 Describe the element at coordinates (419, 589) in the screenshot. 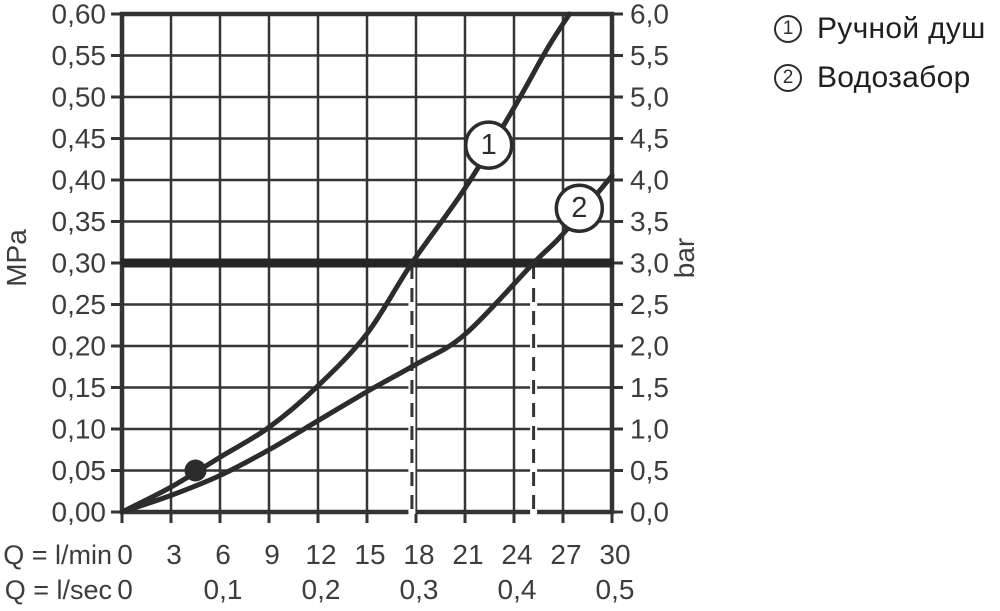

I see `lsec-tick-label: 0,3` at that location.